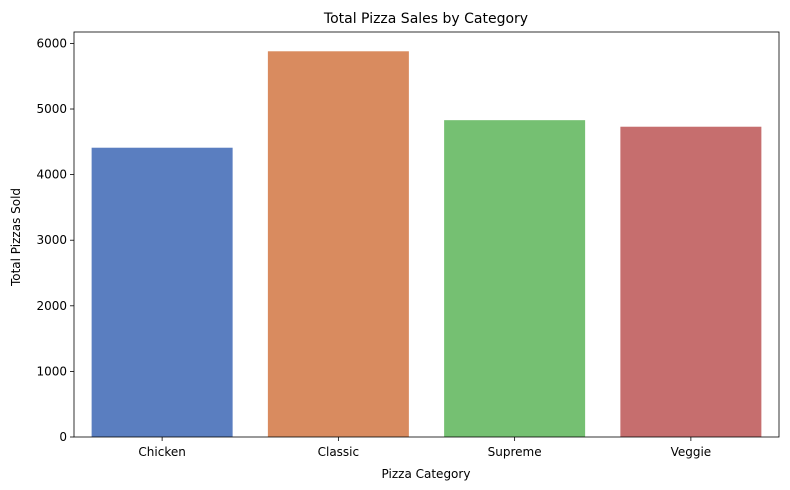  I want to click on y-tick-label: 2000, so click(51, 306).